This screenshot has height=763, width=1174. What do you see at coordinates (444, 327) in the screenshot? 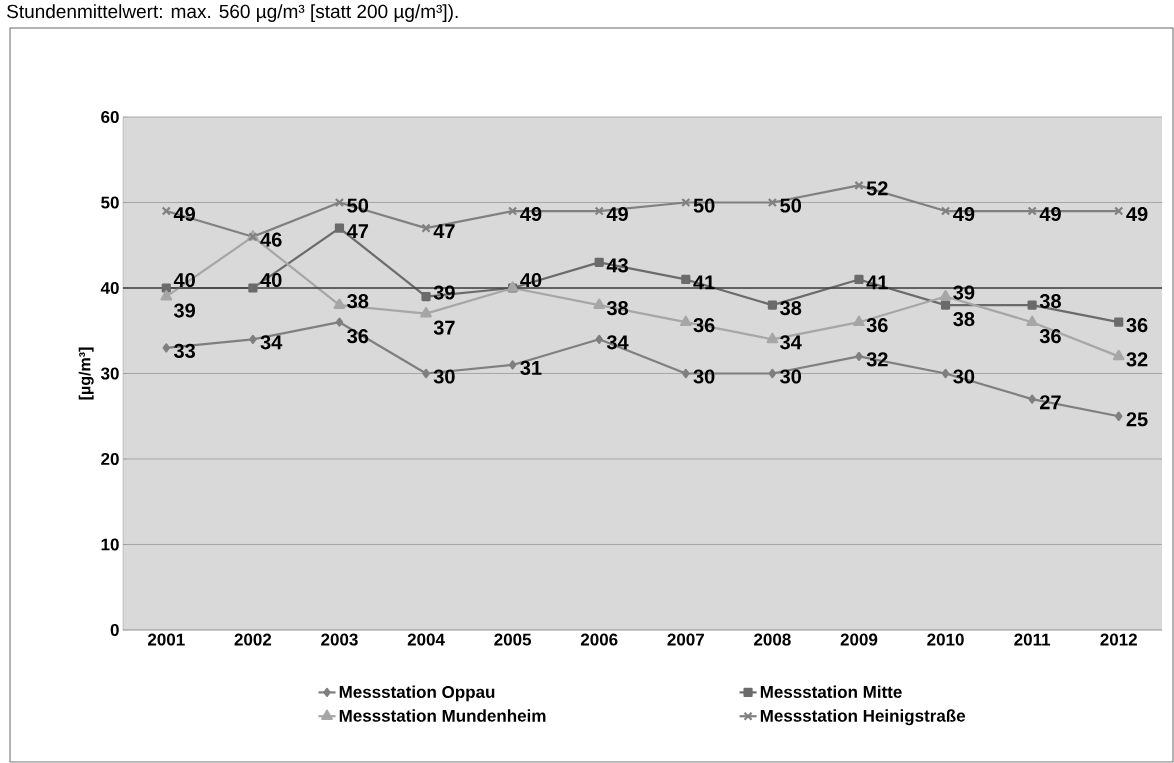
I see `data-label: 37` at bounding box center [444, 327].